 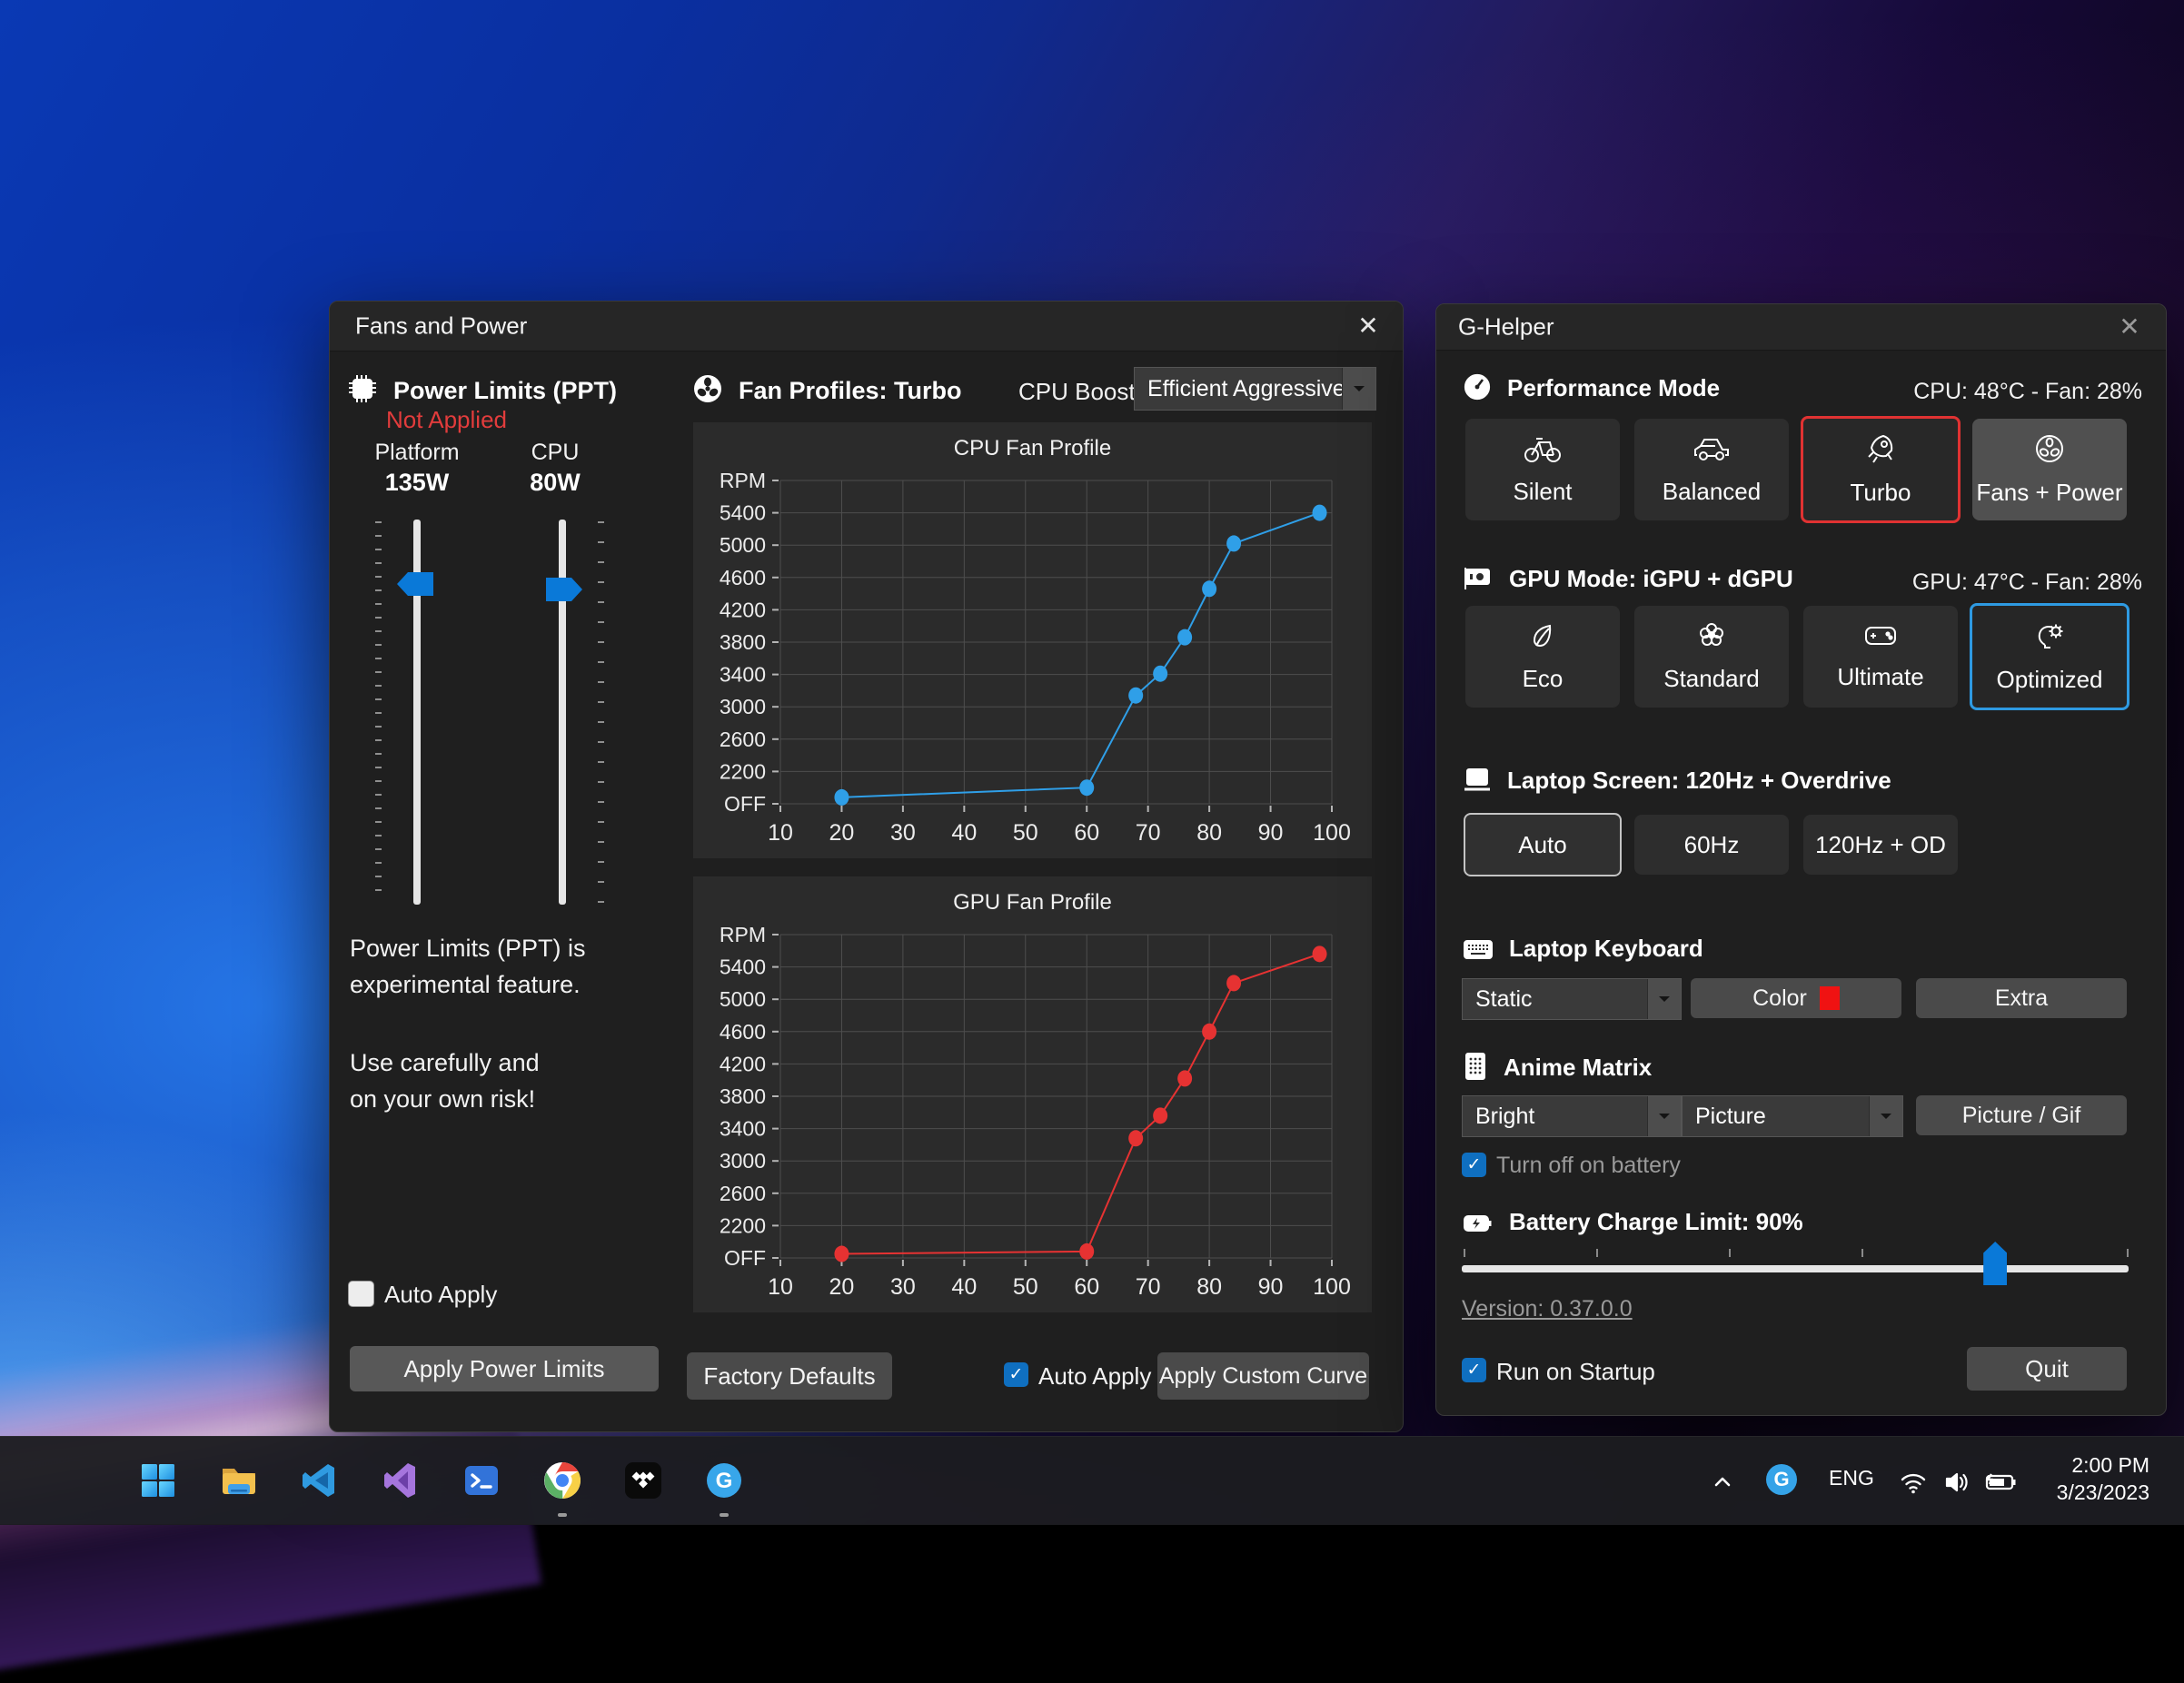 What do you see at coordinates (1572, 1116) in the screenshot?
I see `matrix-brightness-dropdown: Bright` at bounding box center [1572, 1116].